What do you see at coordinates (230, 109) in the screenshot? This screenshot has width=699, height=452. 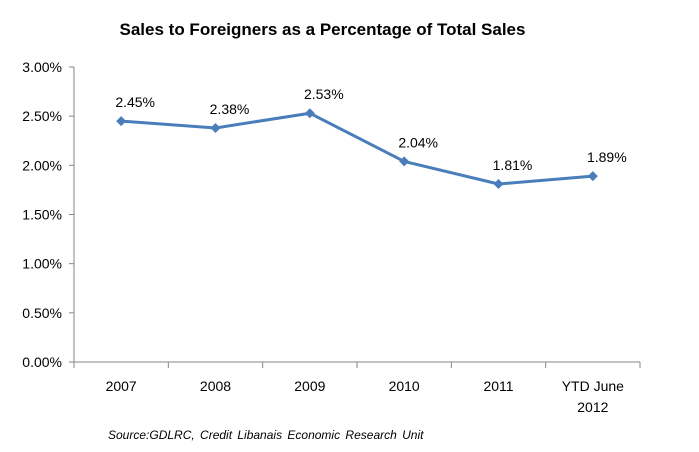 I see `data-label: 2.38%` at bounding box center [230, 109].